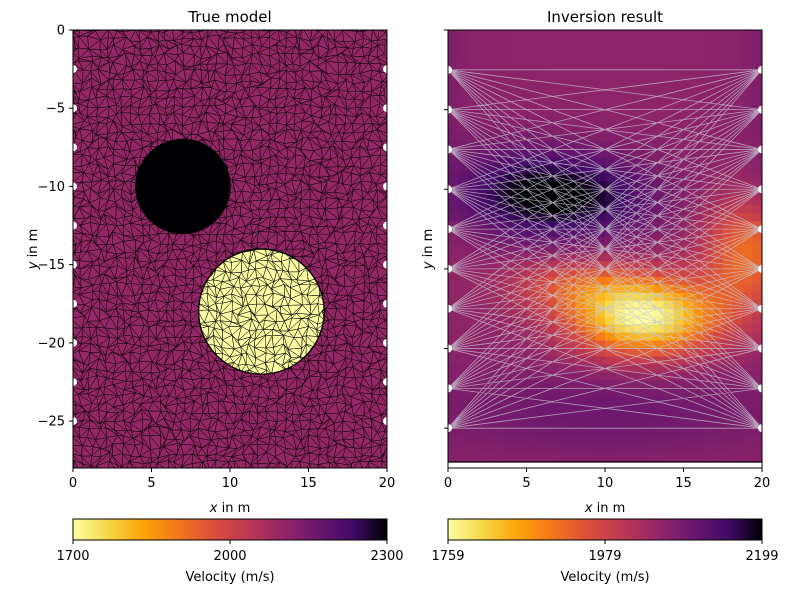 The image size is (790, 593). What do you see at coordinates (447, 556) in the screenshot?
I see `inversion-result-colorbar-tick-label: 1759` at bounding box center [447, 556].